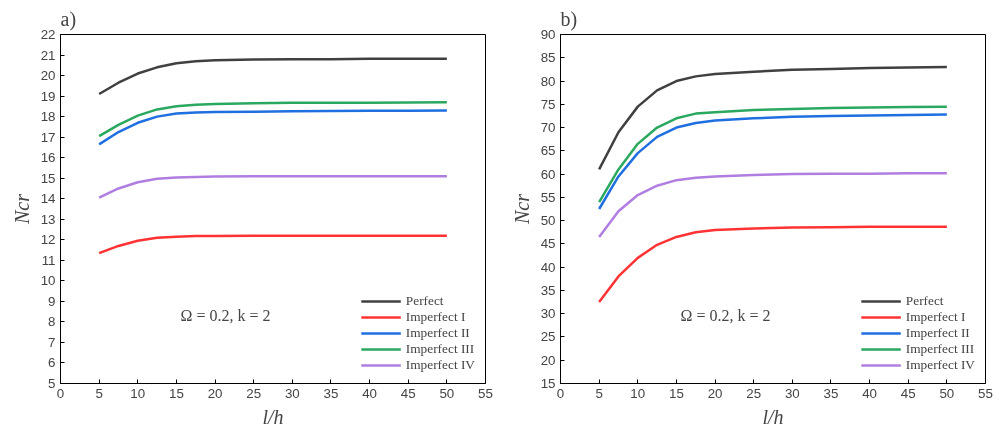 This screenshot has width=1005, height=433. I want to click on y-tick-label: 65, so click(548, 151).